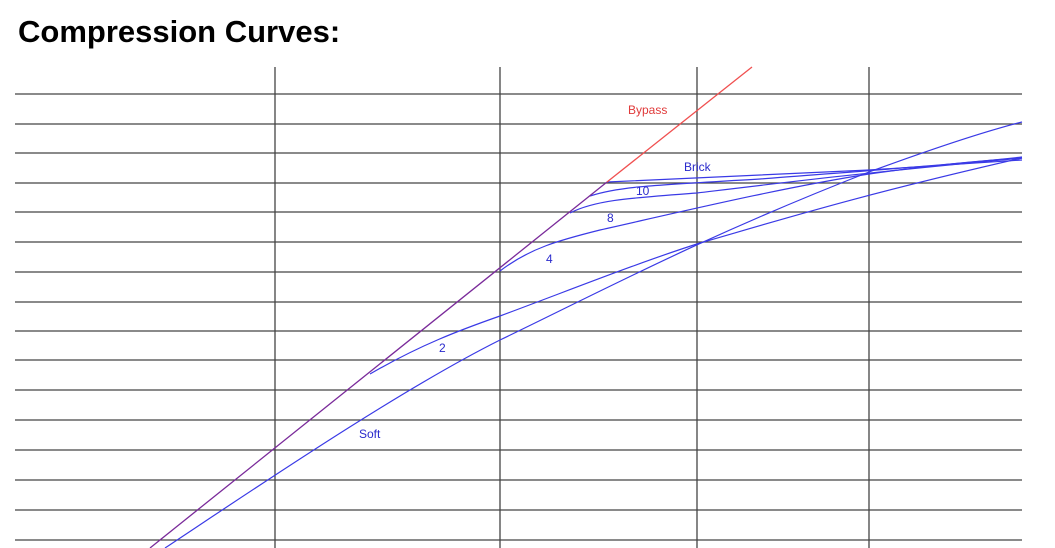  Describe the element at coordinates (549, 259) in the screenshot. I see `ratio4-label: 4` at that location.